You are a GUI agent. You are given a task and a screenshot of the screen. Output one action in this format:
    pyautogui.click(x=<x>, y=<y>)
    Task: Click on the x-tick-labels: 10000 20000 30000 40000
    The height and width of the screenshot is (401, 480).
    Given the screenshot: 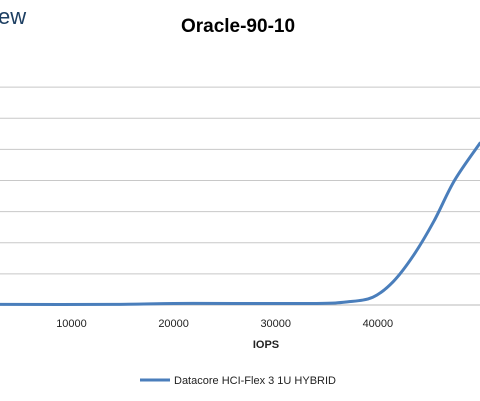 What is the action you would take?
    pyautogui.click(x=224, y=324)
    